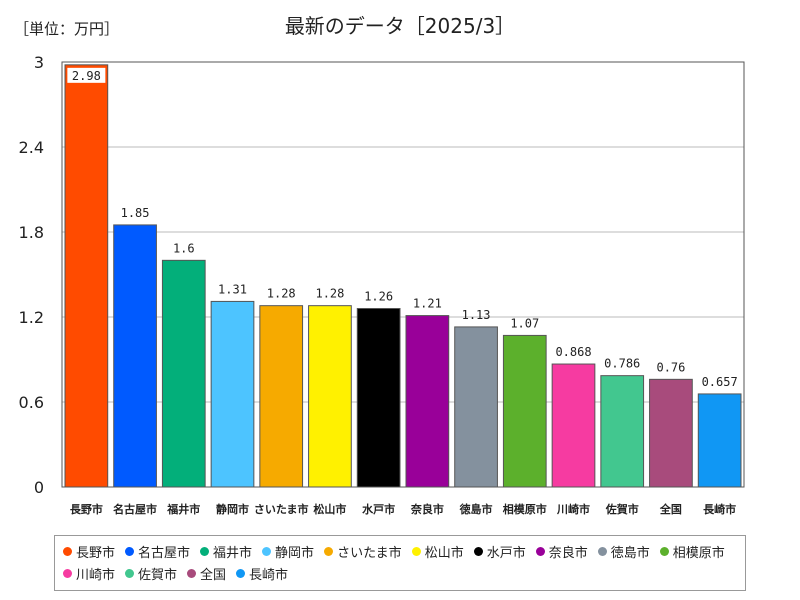  Describe the element at coordinates (622, 509) in the screenshot. I see `x-tick-label: 佐賀市` at that location.